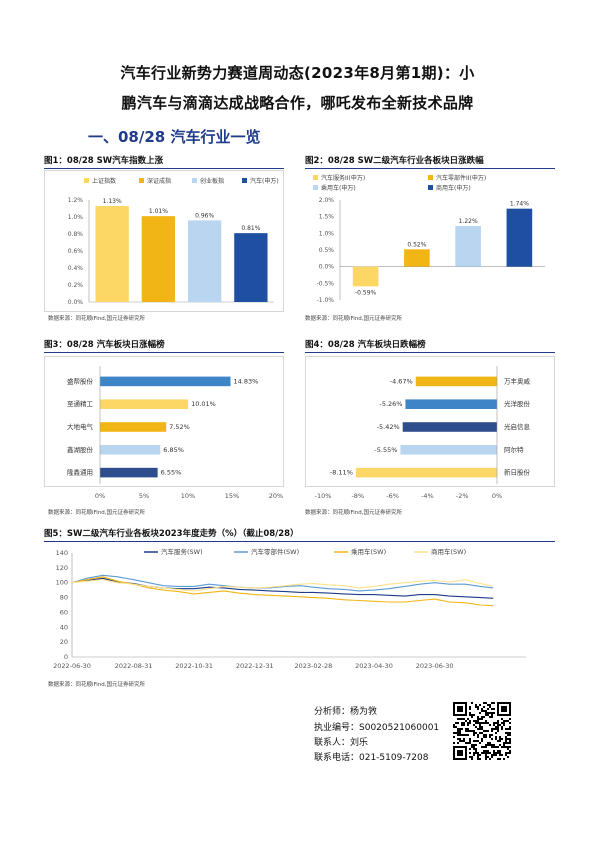  I want to click on fig1-bar, so click(112, 253).